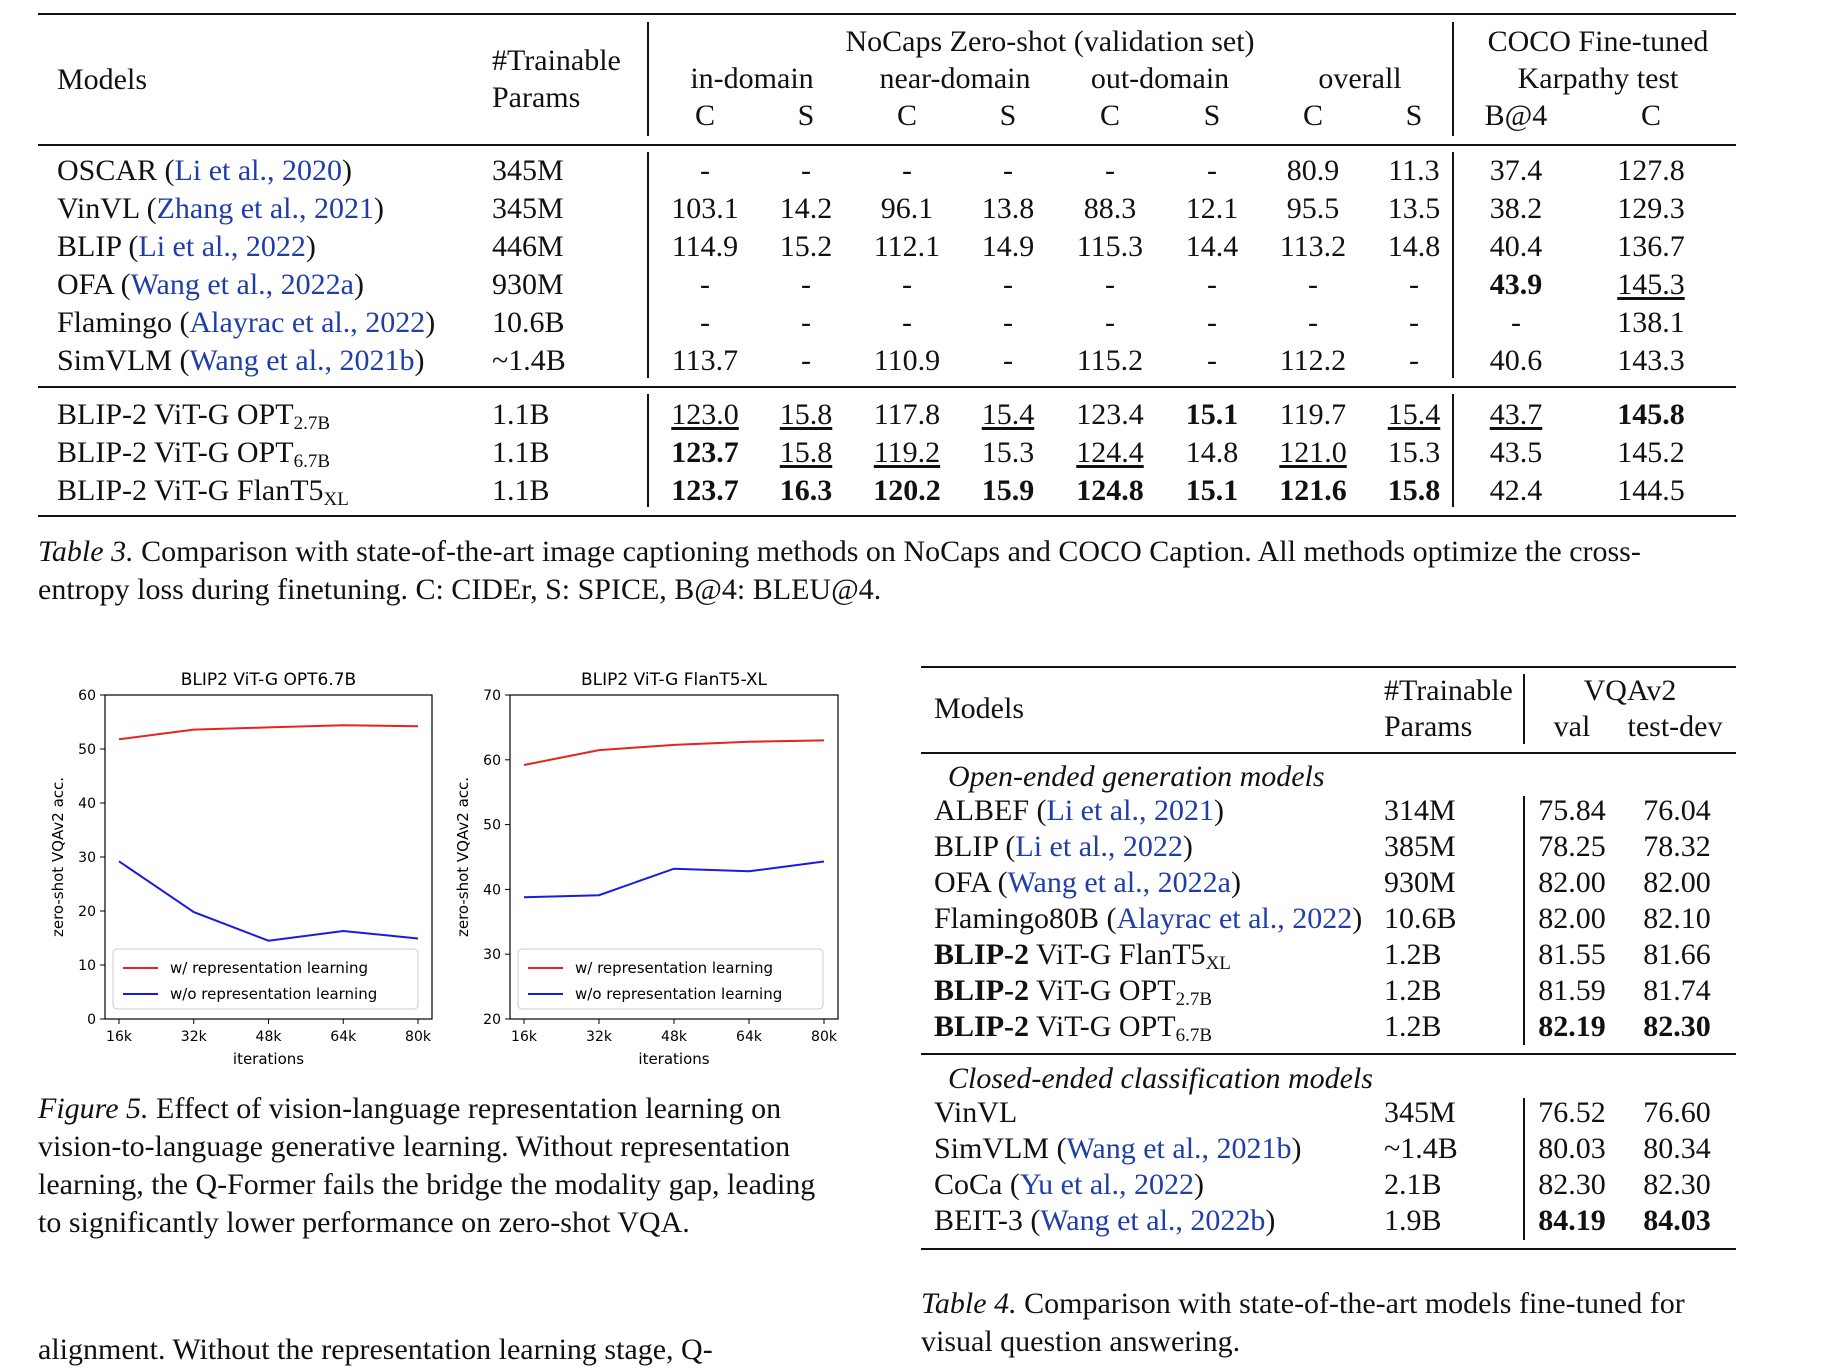 The image size is (1822, 1369). What do you see at coordinates (705, 246) in the screenshot?
I see `table3-cell: 114.9` at bounding box center [705, 246].